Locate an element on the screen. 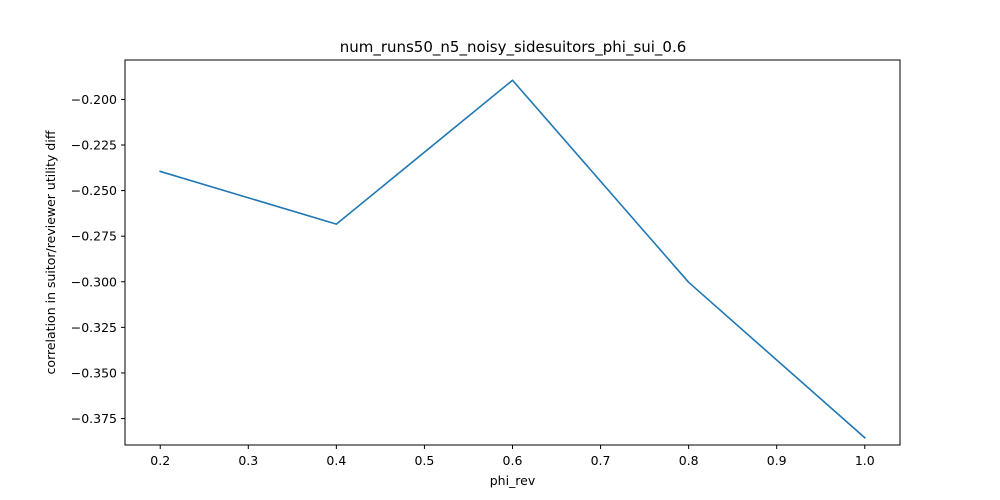  x-tick-label: 0.5 is located at coordinates (424, 460).